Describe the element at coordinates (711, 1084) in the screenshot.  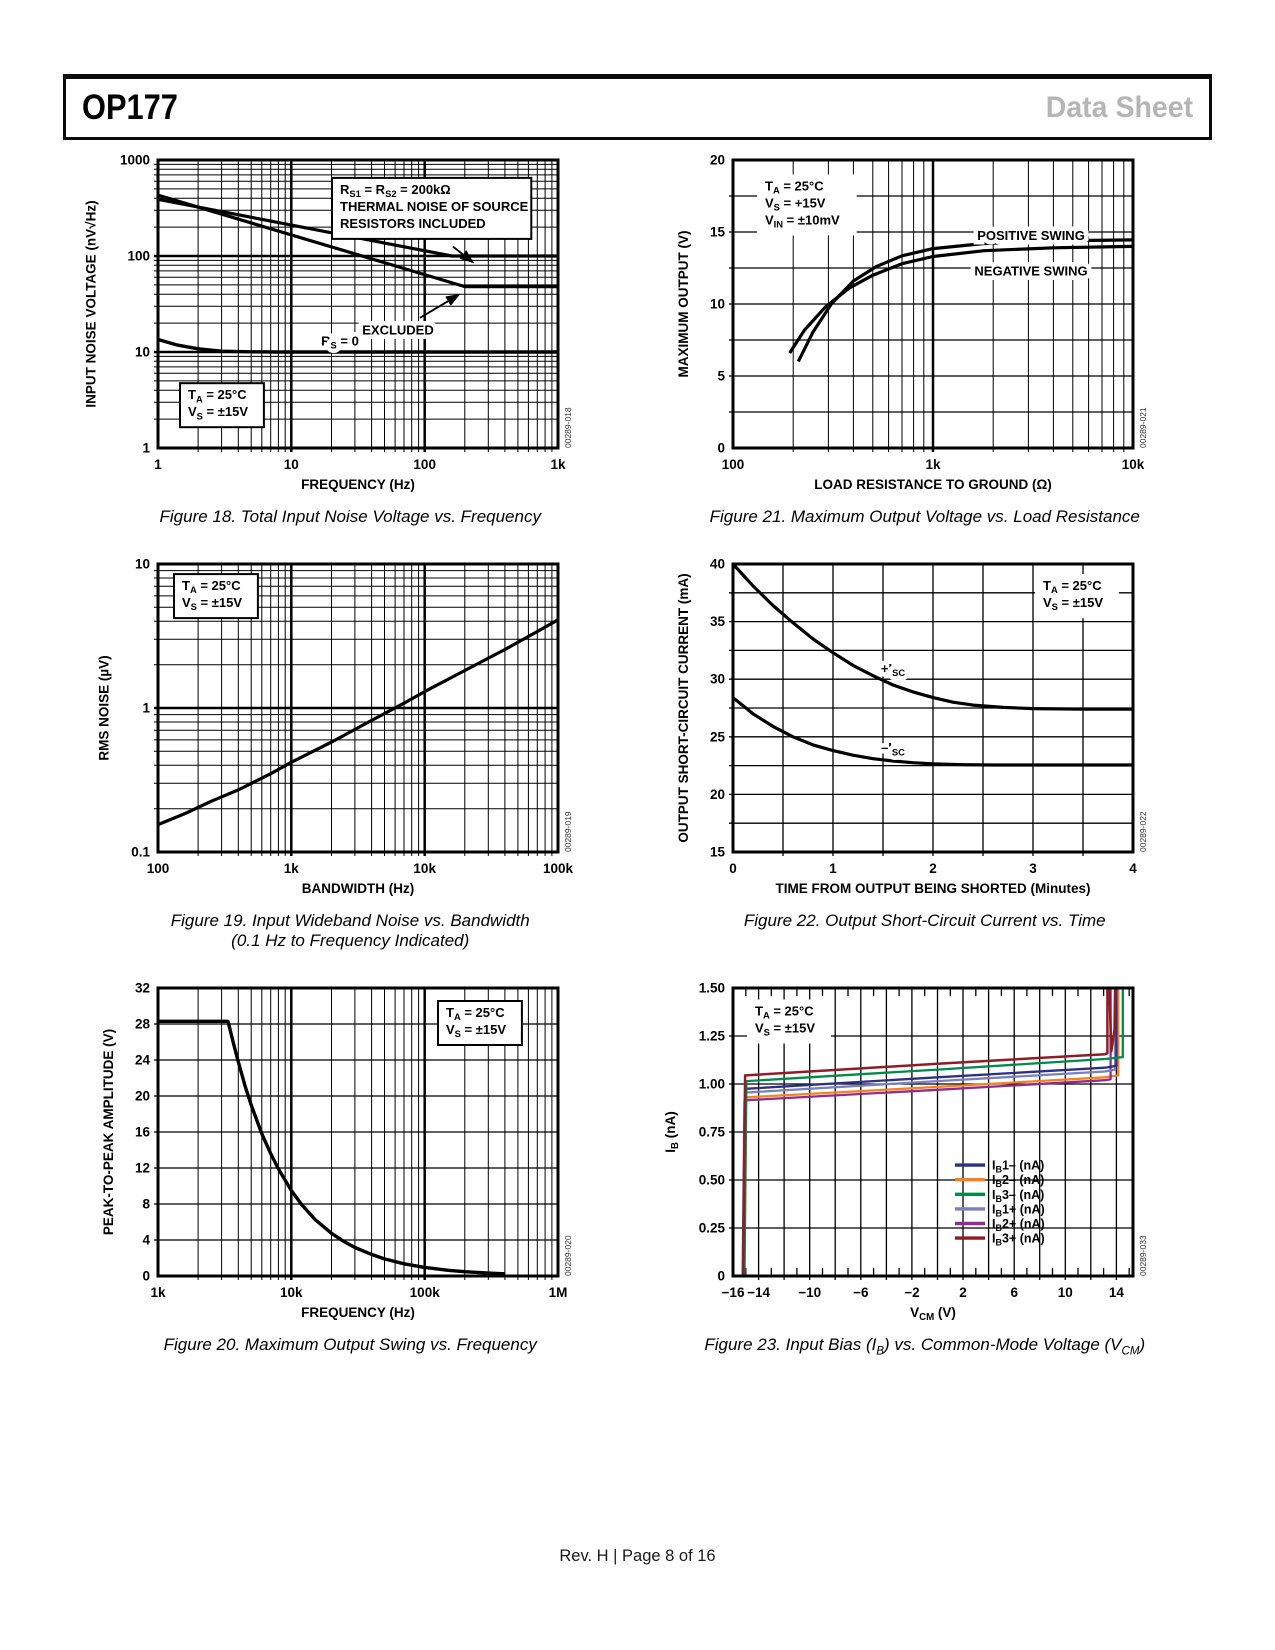
I see `svg-text: 1.00` at that location.